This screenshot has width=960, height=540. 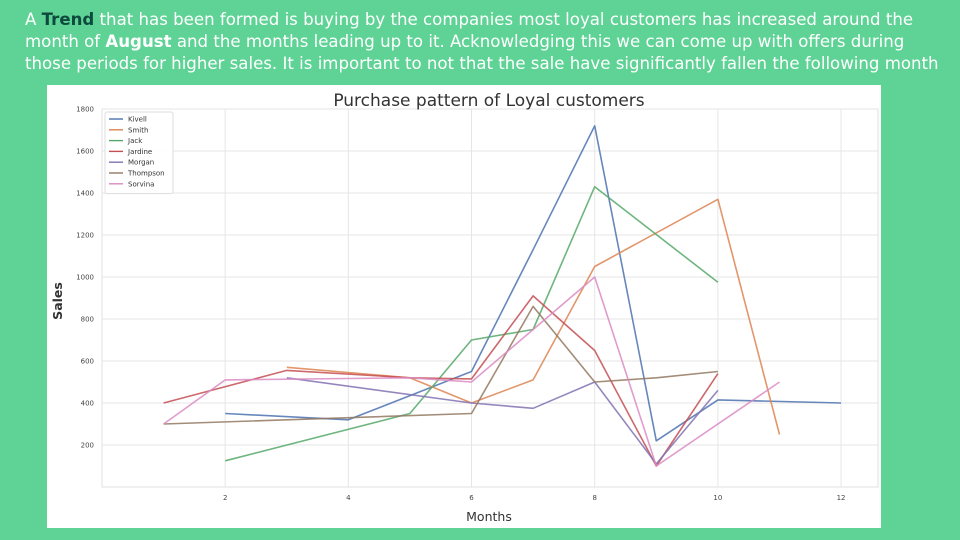 I want to click on y-tick-label: 1200, so click(x=85, y=236).